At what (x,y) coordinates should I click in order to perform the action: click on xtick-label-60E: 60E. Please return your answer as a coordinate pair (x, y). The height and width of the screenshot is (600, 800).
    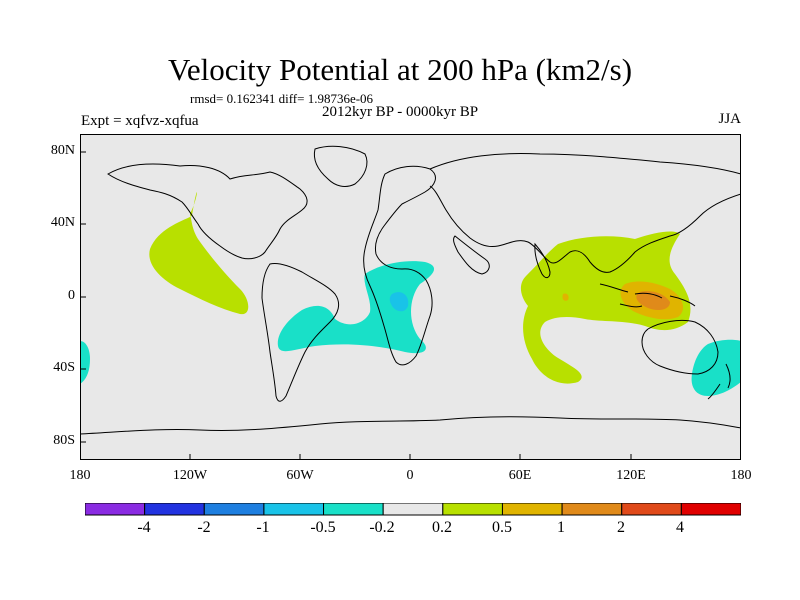
    Looking at the image, I should click on (520, 475).